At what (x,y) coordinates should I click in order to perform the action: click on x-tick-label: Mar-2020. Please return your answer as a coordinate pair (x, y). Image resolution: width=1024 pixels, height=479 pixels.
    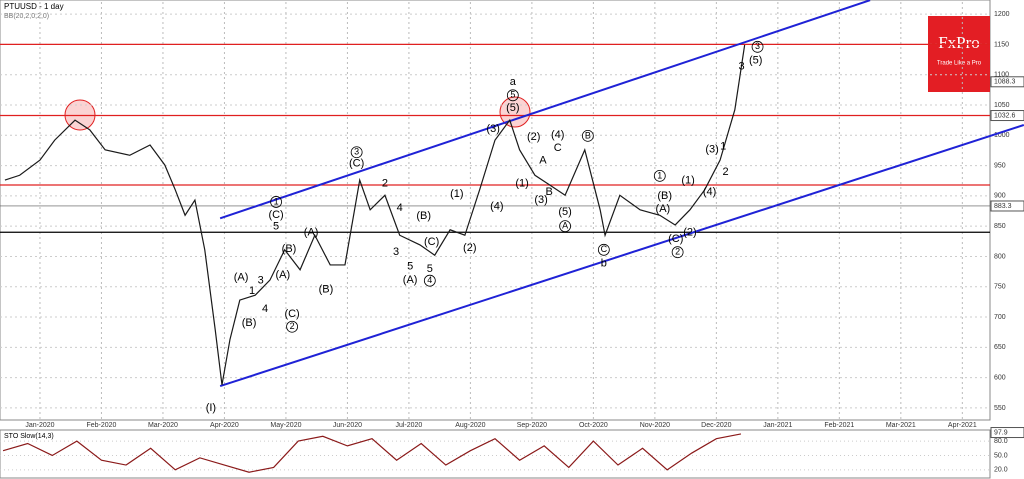
    Looking at the image, I should click on (163, 425).